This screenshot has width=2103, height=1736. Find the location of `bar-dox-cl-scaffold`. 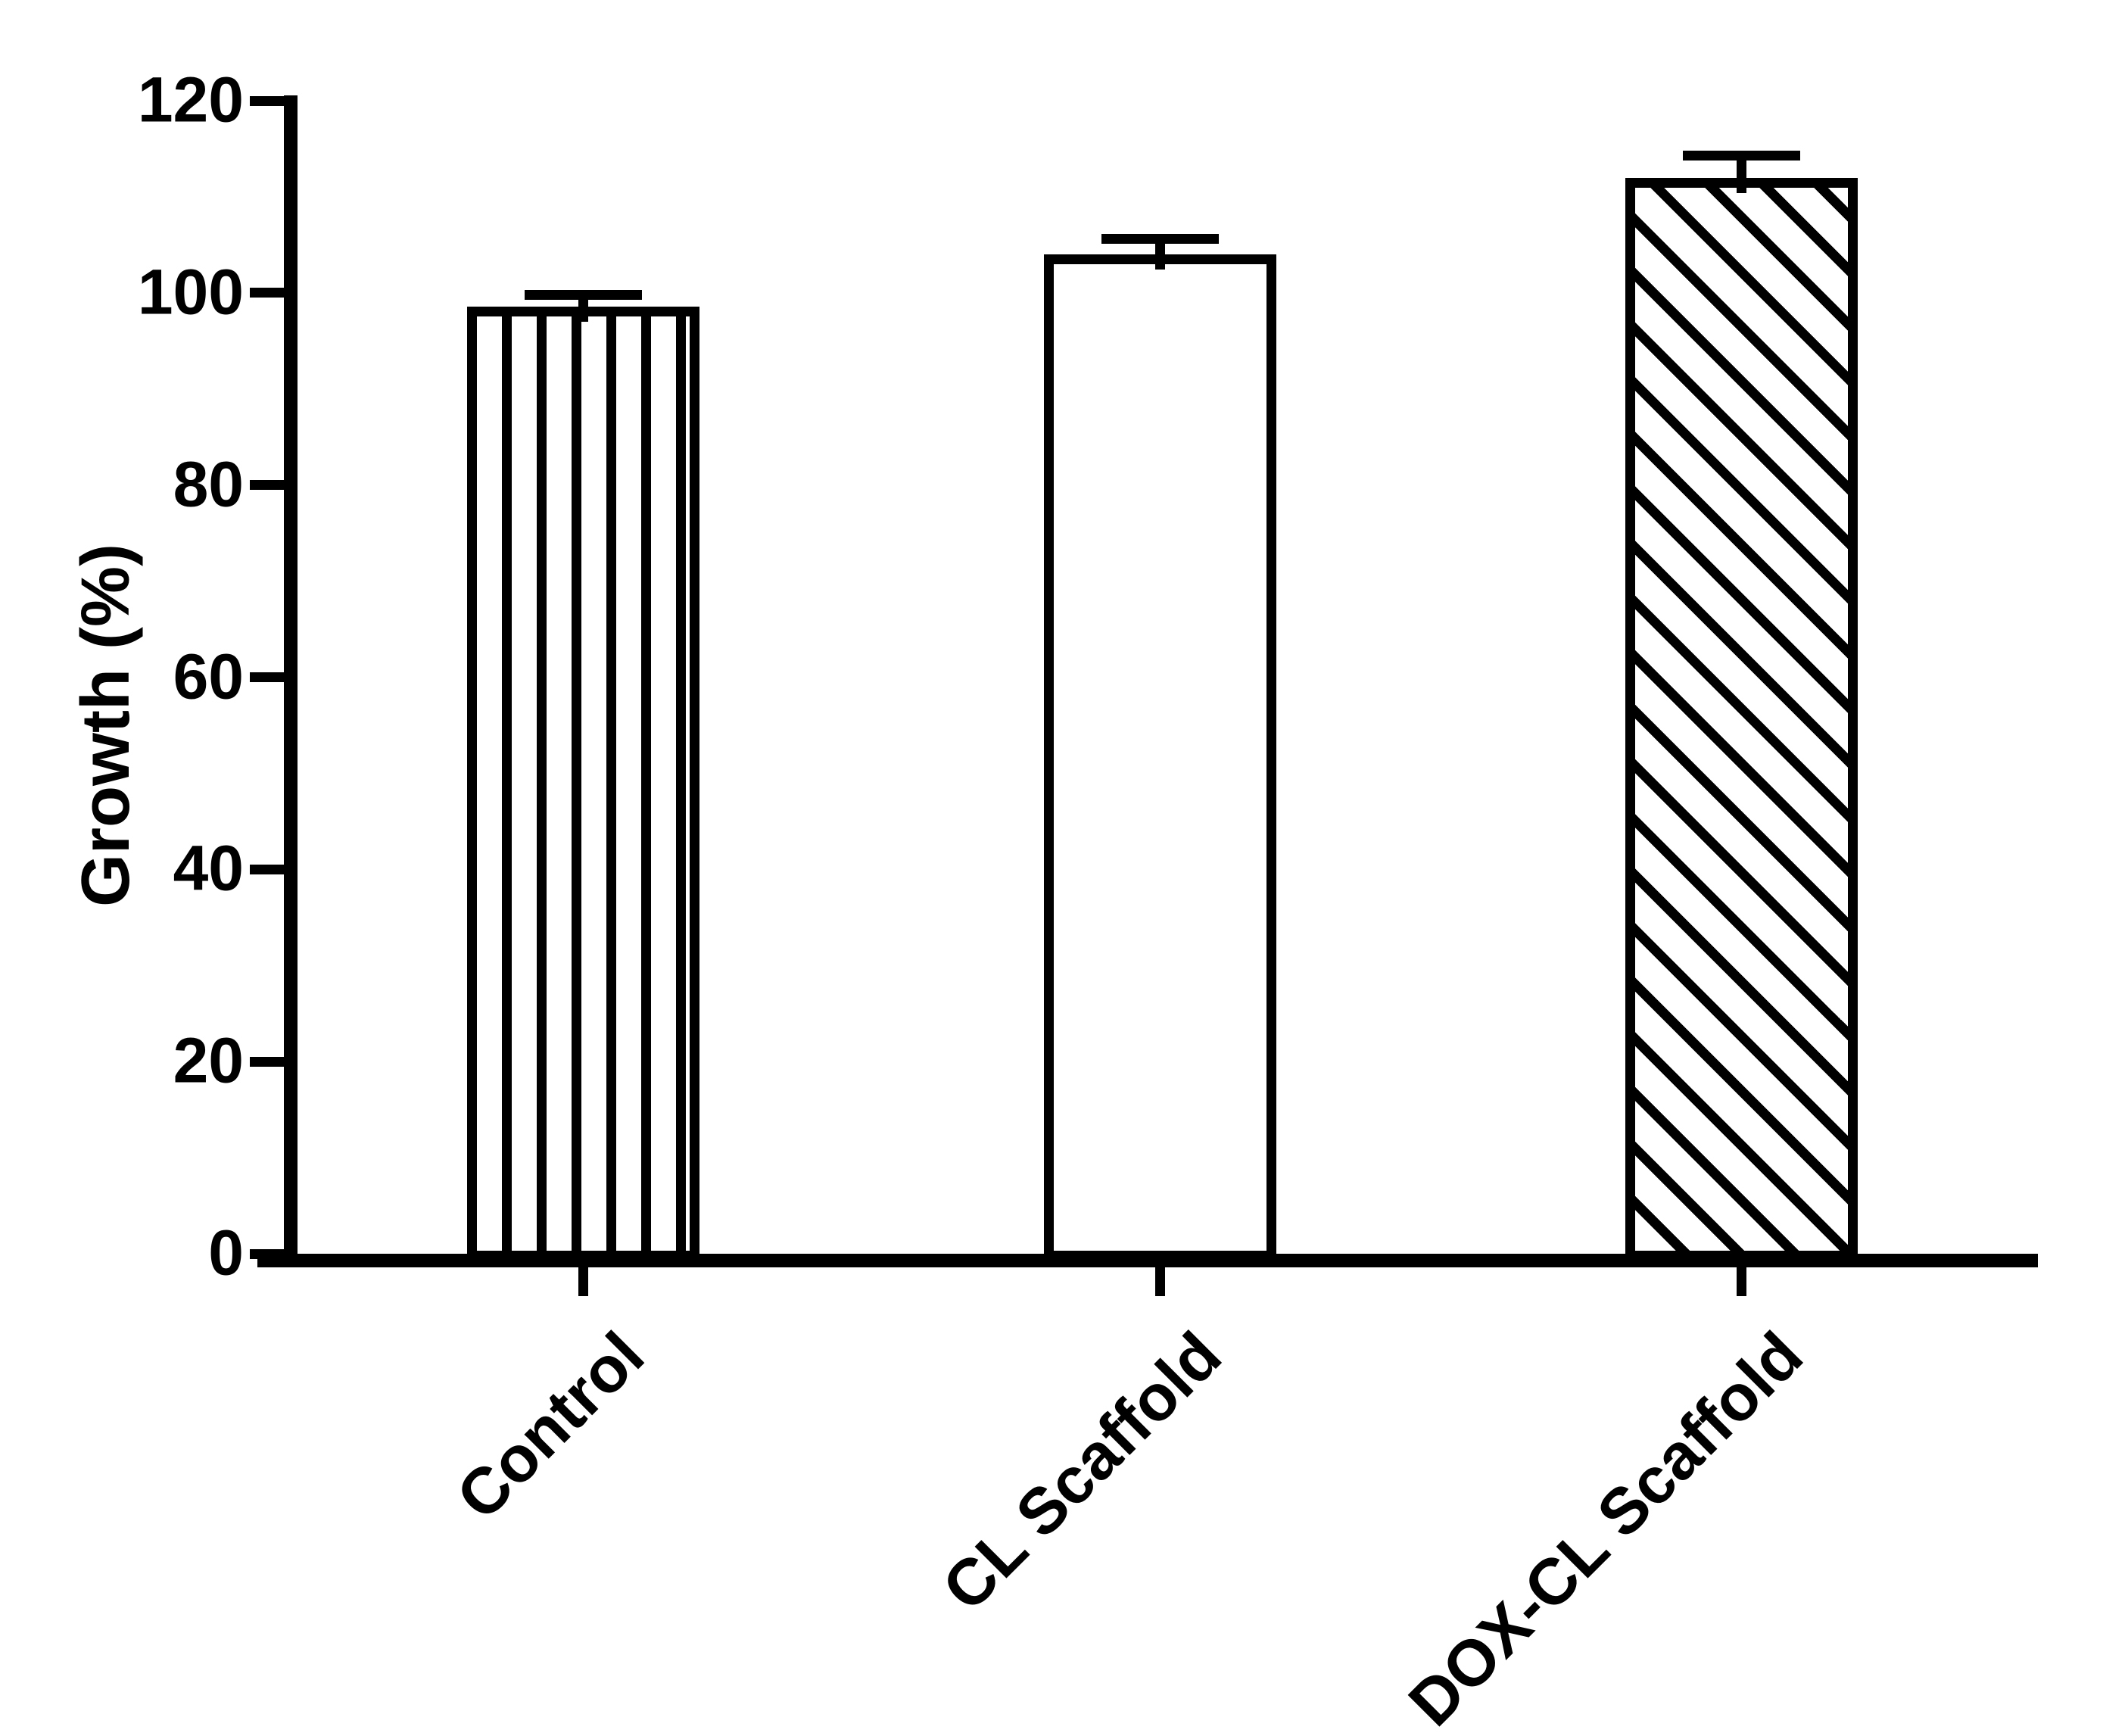

bar-dox-cl-scaffold is located at coordinates (1741, 719).